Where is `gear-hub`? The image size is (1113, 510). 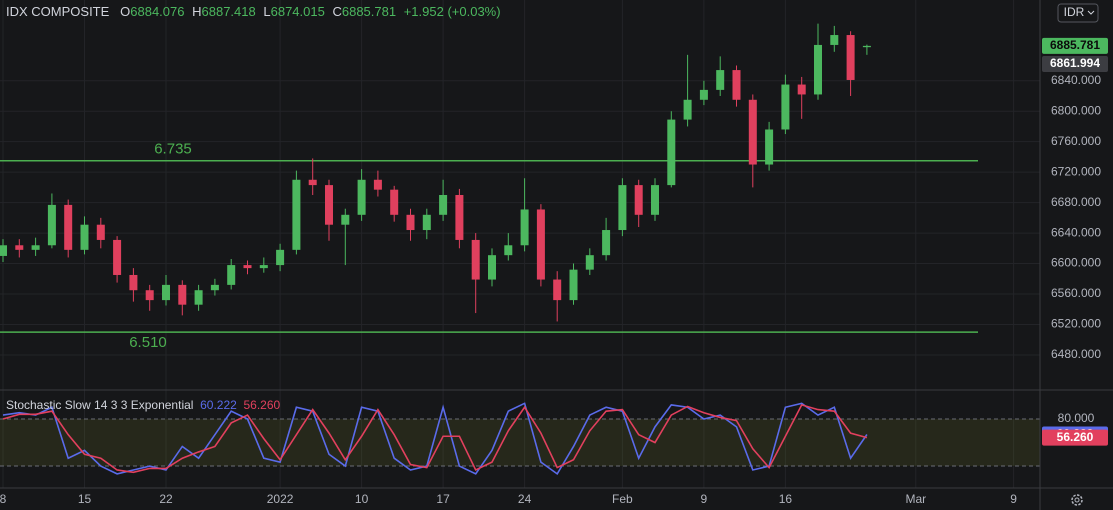 gear-hub is located at coordinates (1077, 500).